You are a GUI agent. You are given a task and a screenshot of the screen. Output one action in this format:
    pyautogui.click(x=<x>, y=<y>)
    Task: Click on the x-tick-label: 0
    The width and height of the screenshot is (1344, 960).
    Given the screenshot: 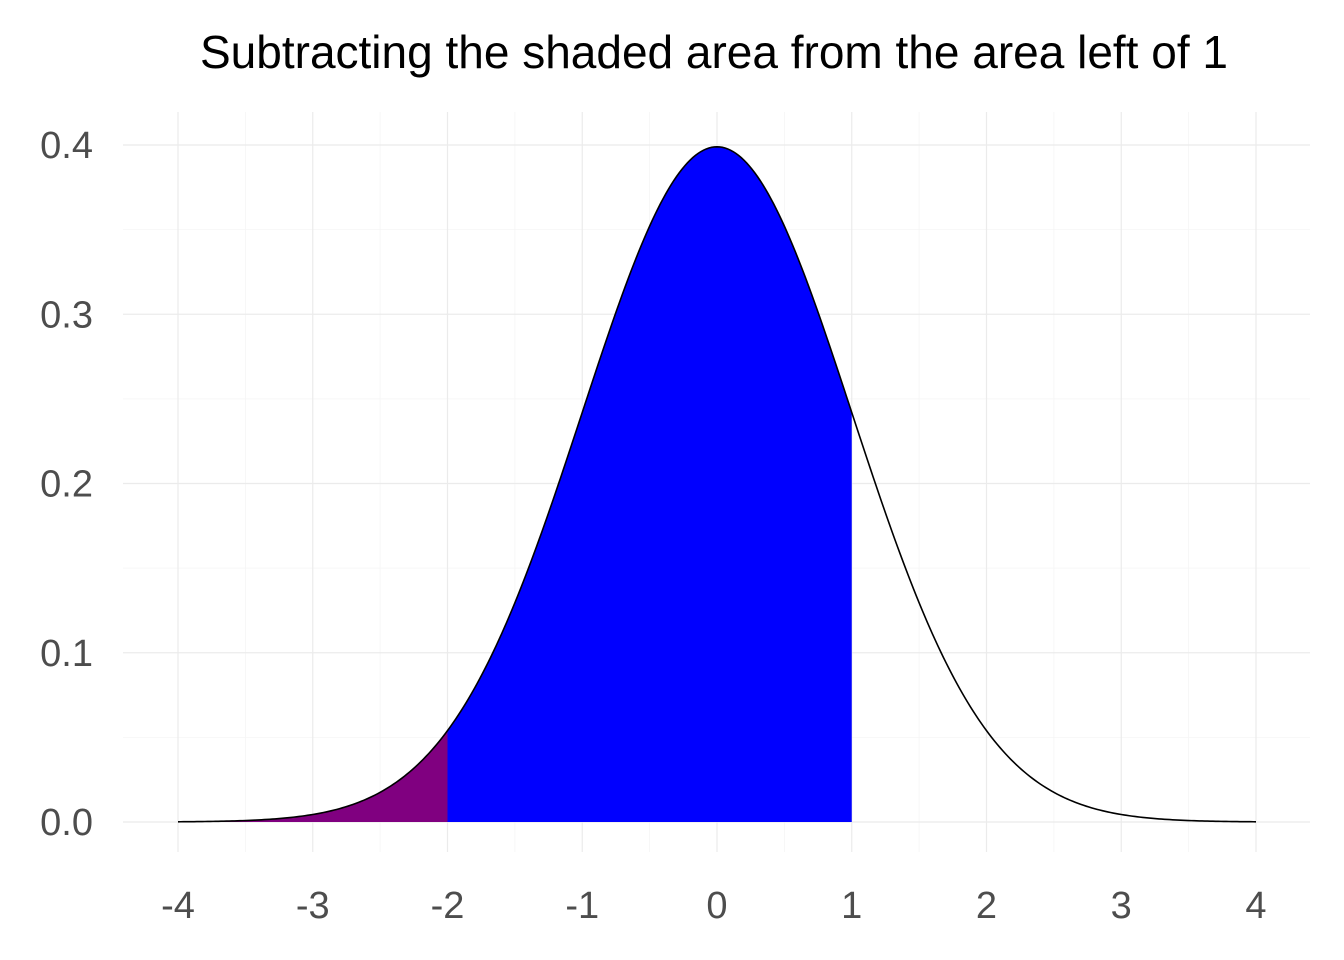 What is the action you would take?
    pyautogui.click(x=716, y=906)
    